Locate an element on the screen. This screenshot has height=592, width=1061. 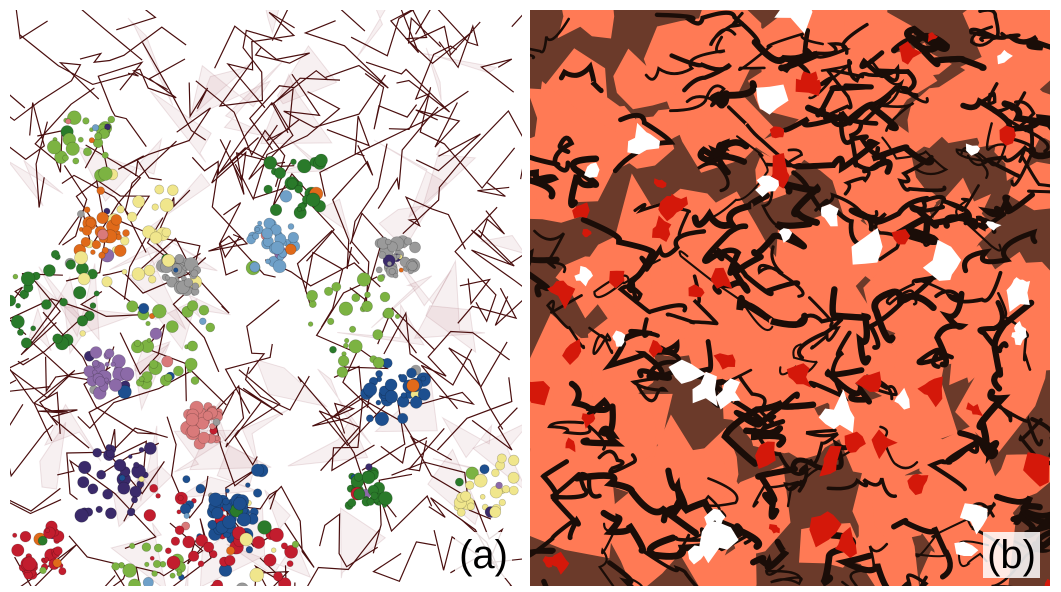
panel-b-label: (b) is located at coordinates (1011, 555).